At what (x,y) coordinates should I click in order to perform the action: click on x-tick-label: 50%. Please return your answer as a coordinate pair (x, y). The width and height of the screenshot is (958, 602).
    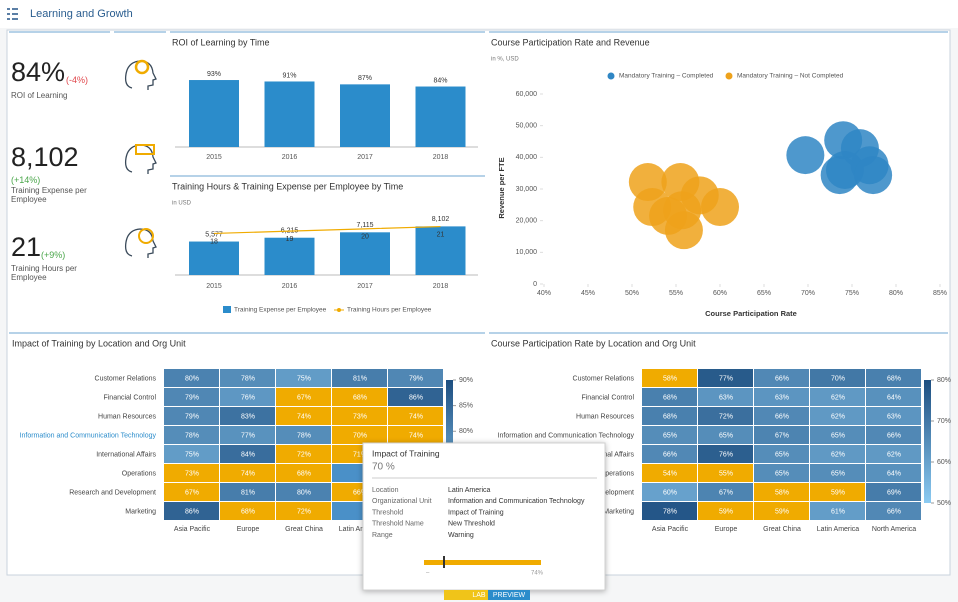
    Looking at the image, I should click on (632, 293).